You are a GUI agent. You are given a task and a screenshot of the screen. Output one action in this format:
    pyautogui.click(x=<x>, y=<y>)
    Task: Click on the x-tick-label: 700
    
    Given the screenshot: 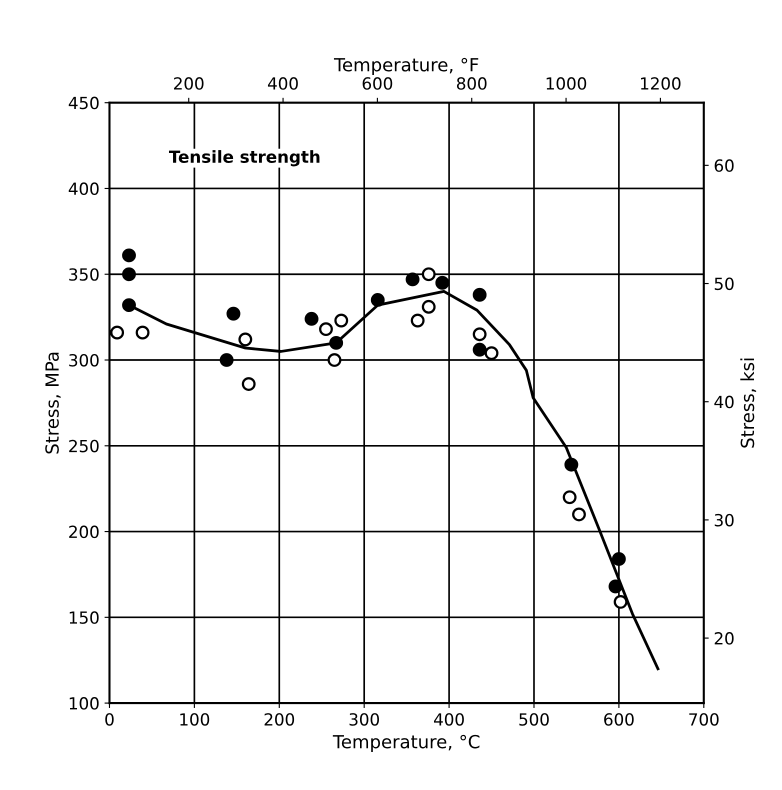 What is the action you would take?
    pyautogui.click(x=704, y=719)
    